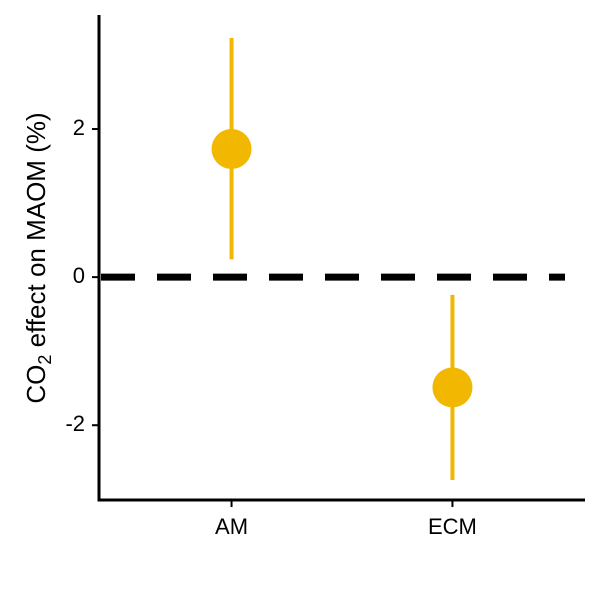 Image resolution: width=600 pixels, height=605 pixels. What do you see at coordinates (79, 275) in the screenshot?
I see `y-tick-label: 0` at bounding box center [79, 275].